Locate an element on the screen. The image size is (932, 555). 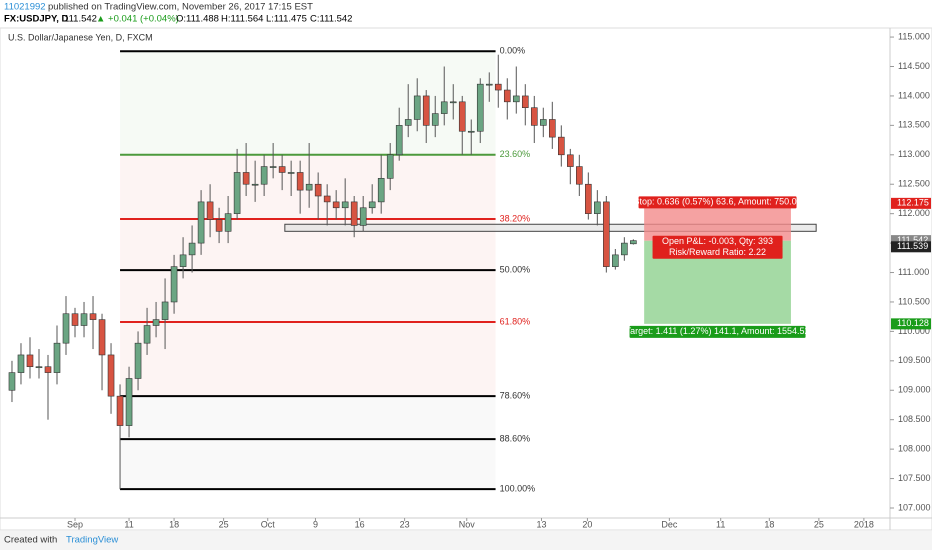
ratio-label-box is located at coordinates (717, 252).